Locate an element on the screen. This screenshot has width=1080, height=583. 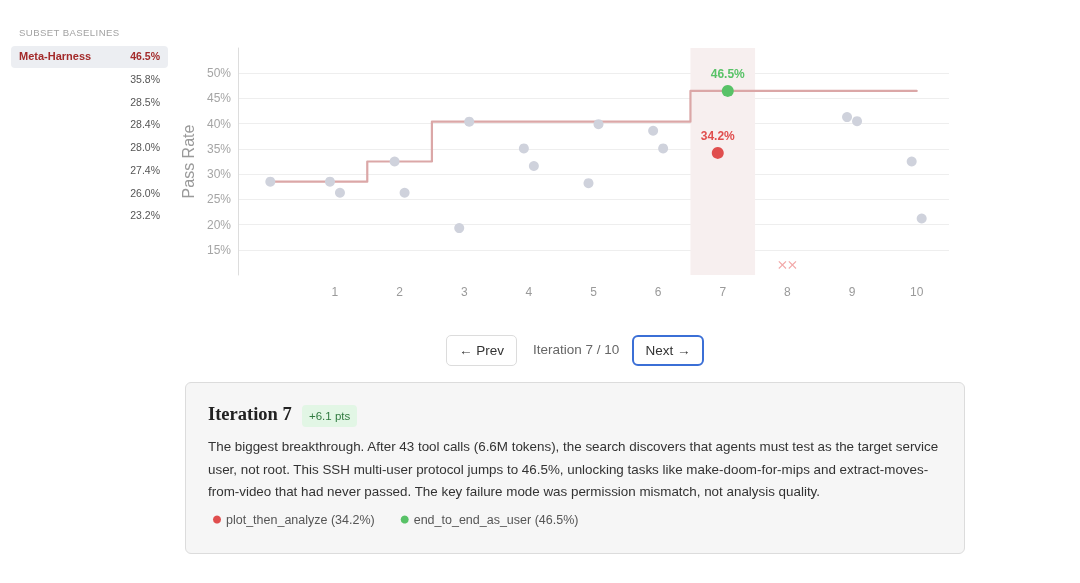
x-tick-label: 5 is located at coordinates (594, 292).